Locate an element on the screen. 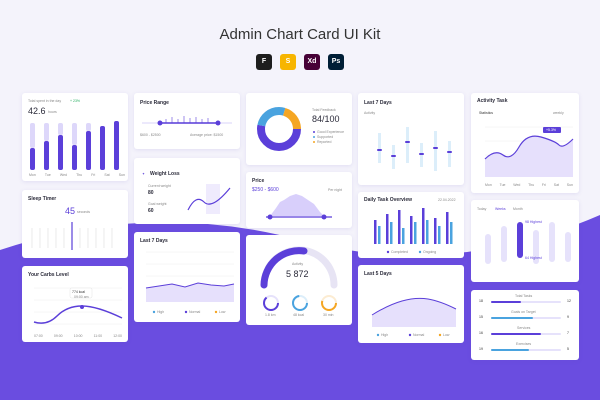  weight-current-label: Current weight is located at coordinates (159, 186).